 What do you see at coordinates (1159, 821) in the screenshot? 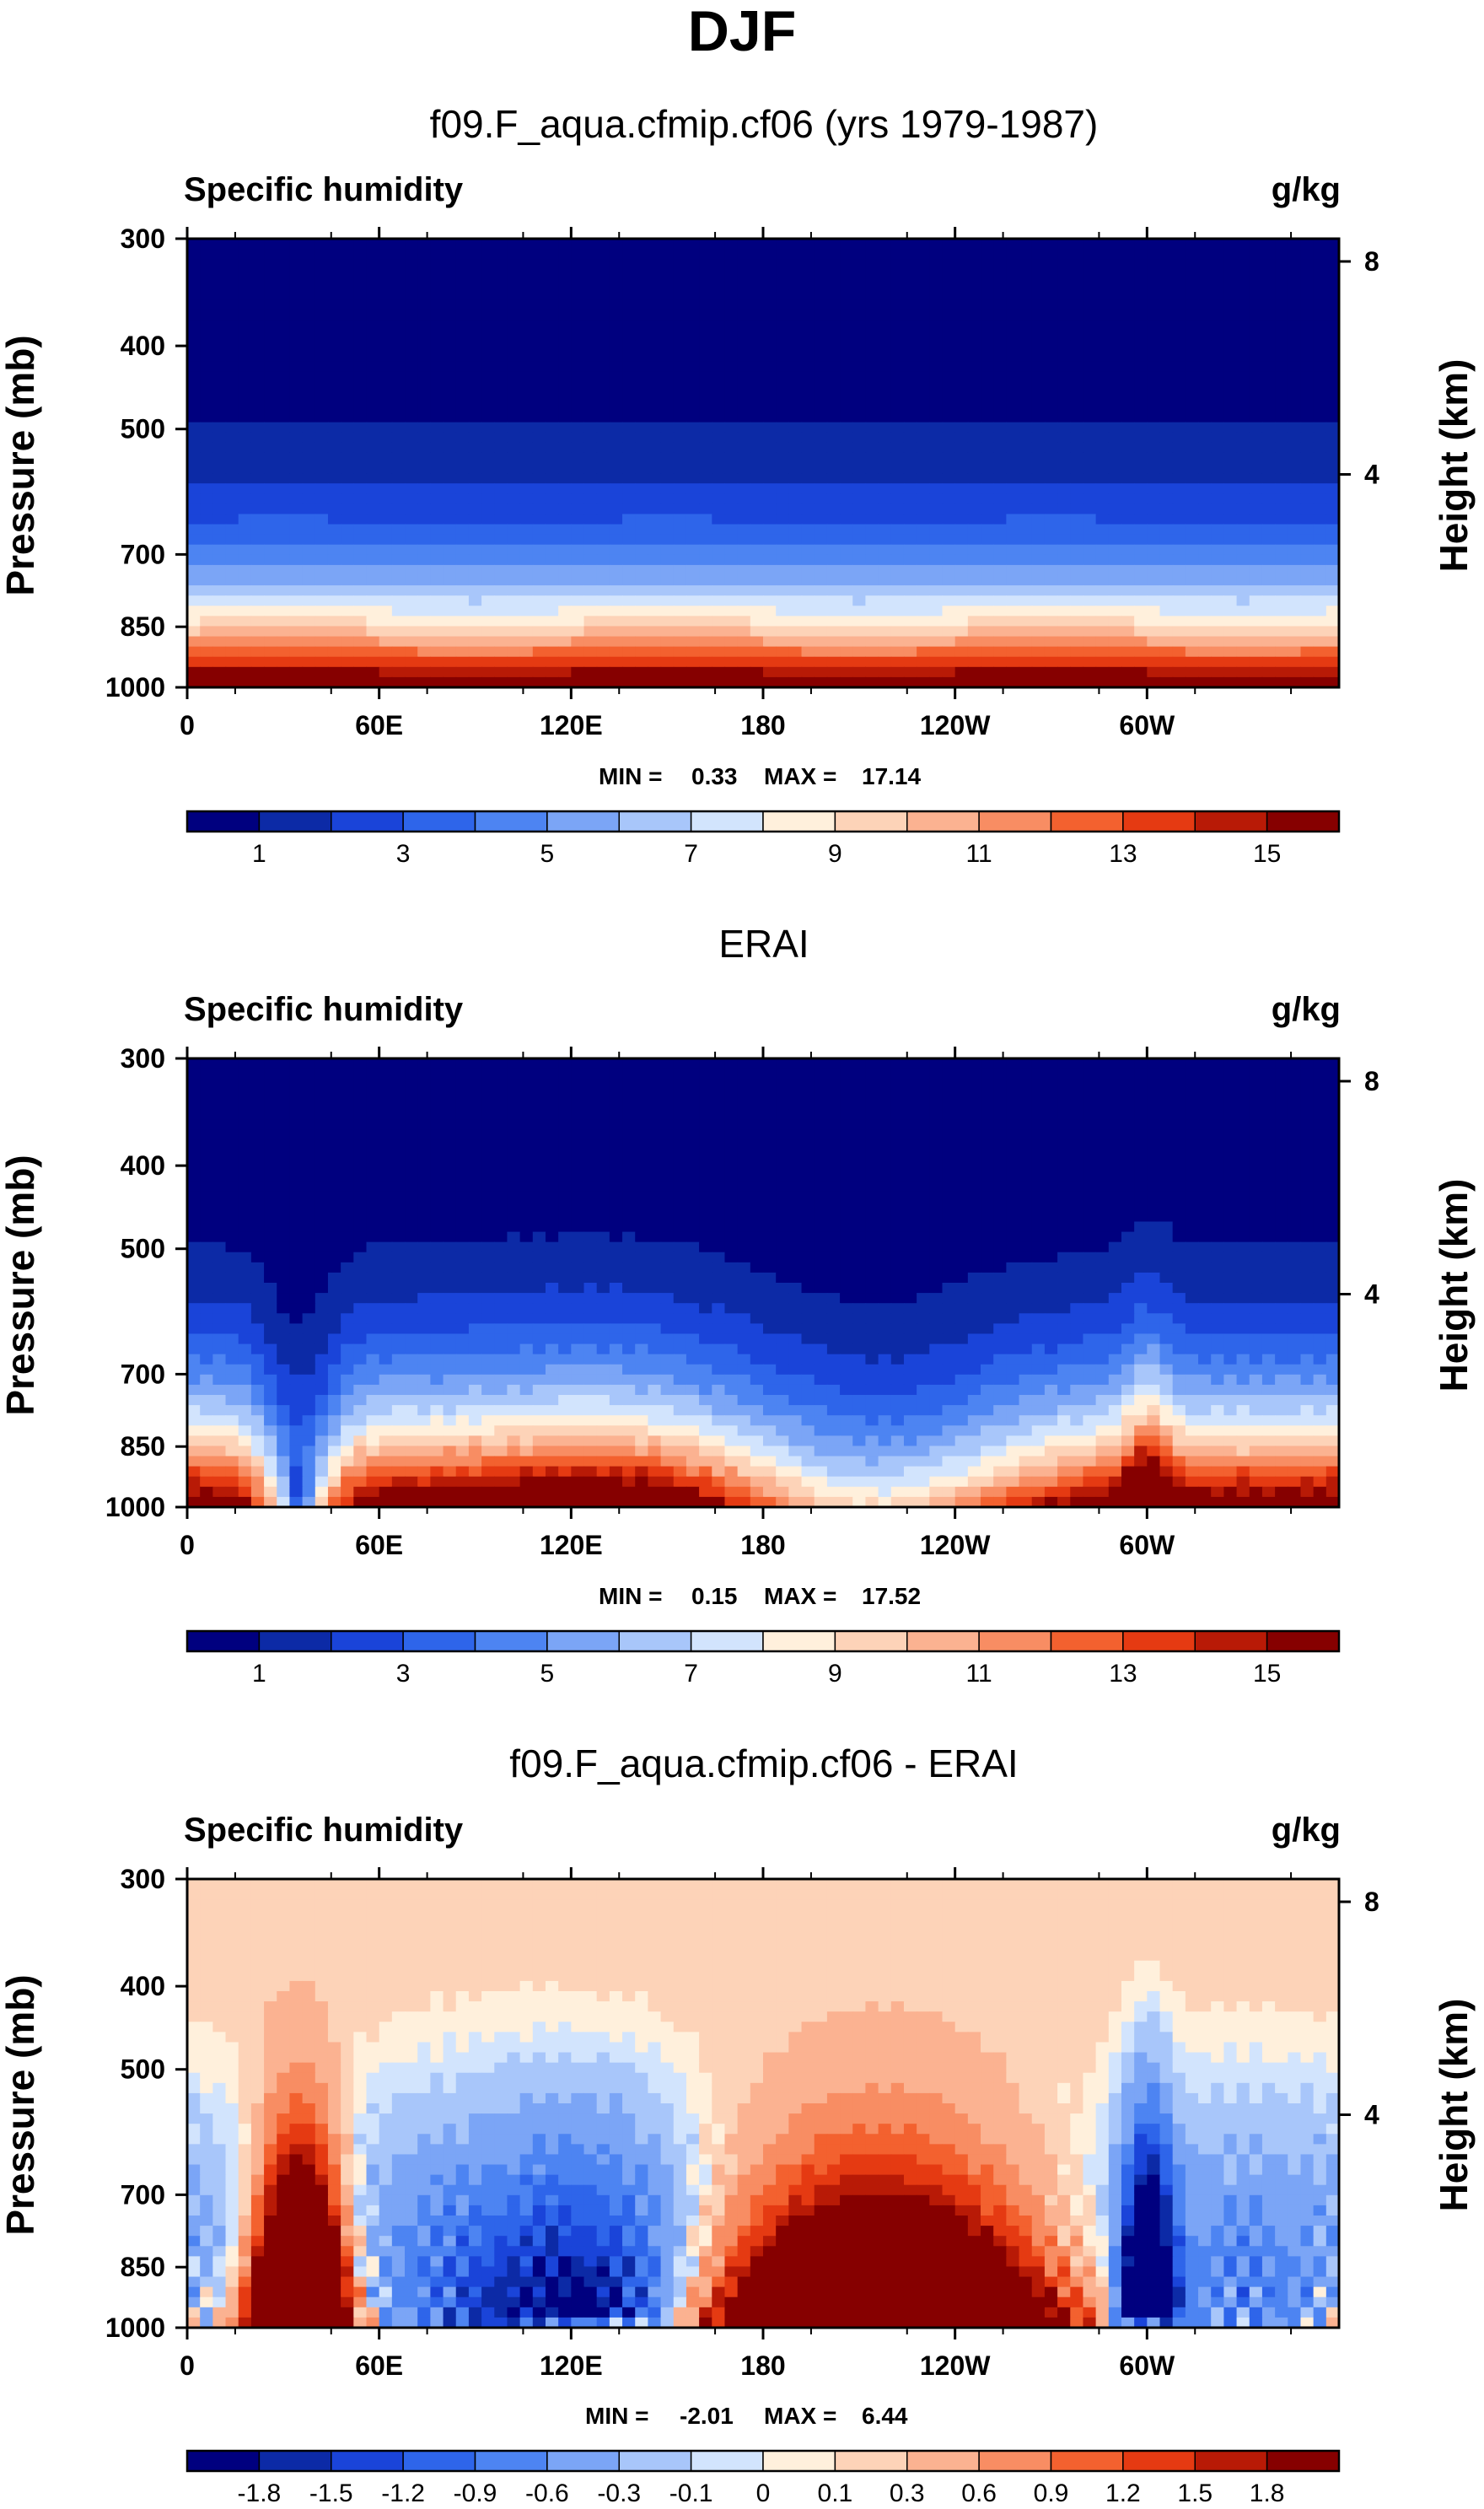
I see `colorbar-box` at bounding box center [1159, 821].